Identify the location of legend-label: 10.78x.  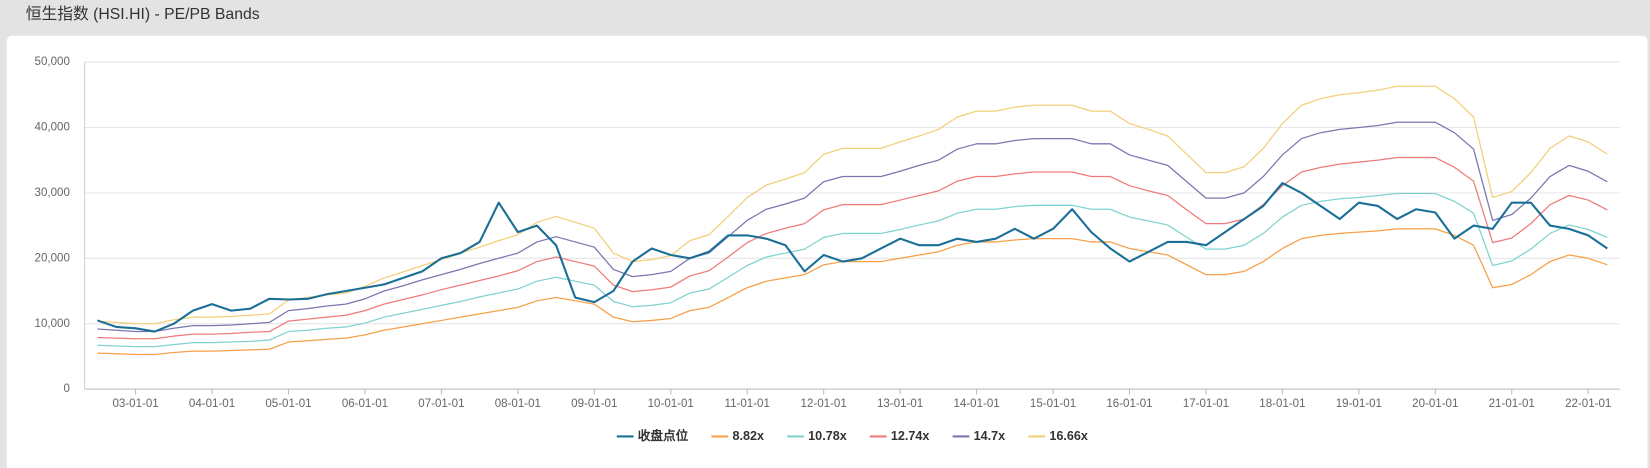
(827, 436).